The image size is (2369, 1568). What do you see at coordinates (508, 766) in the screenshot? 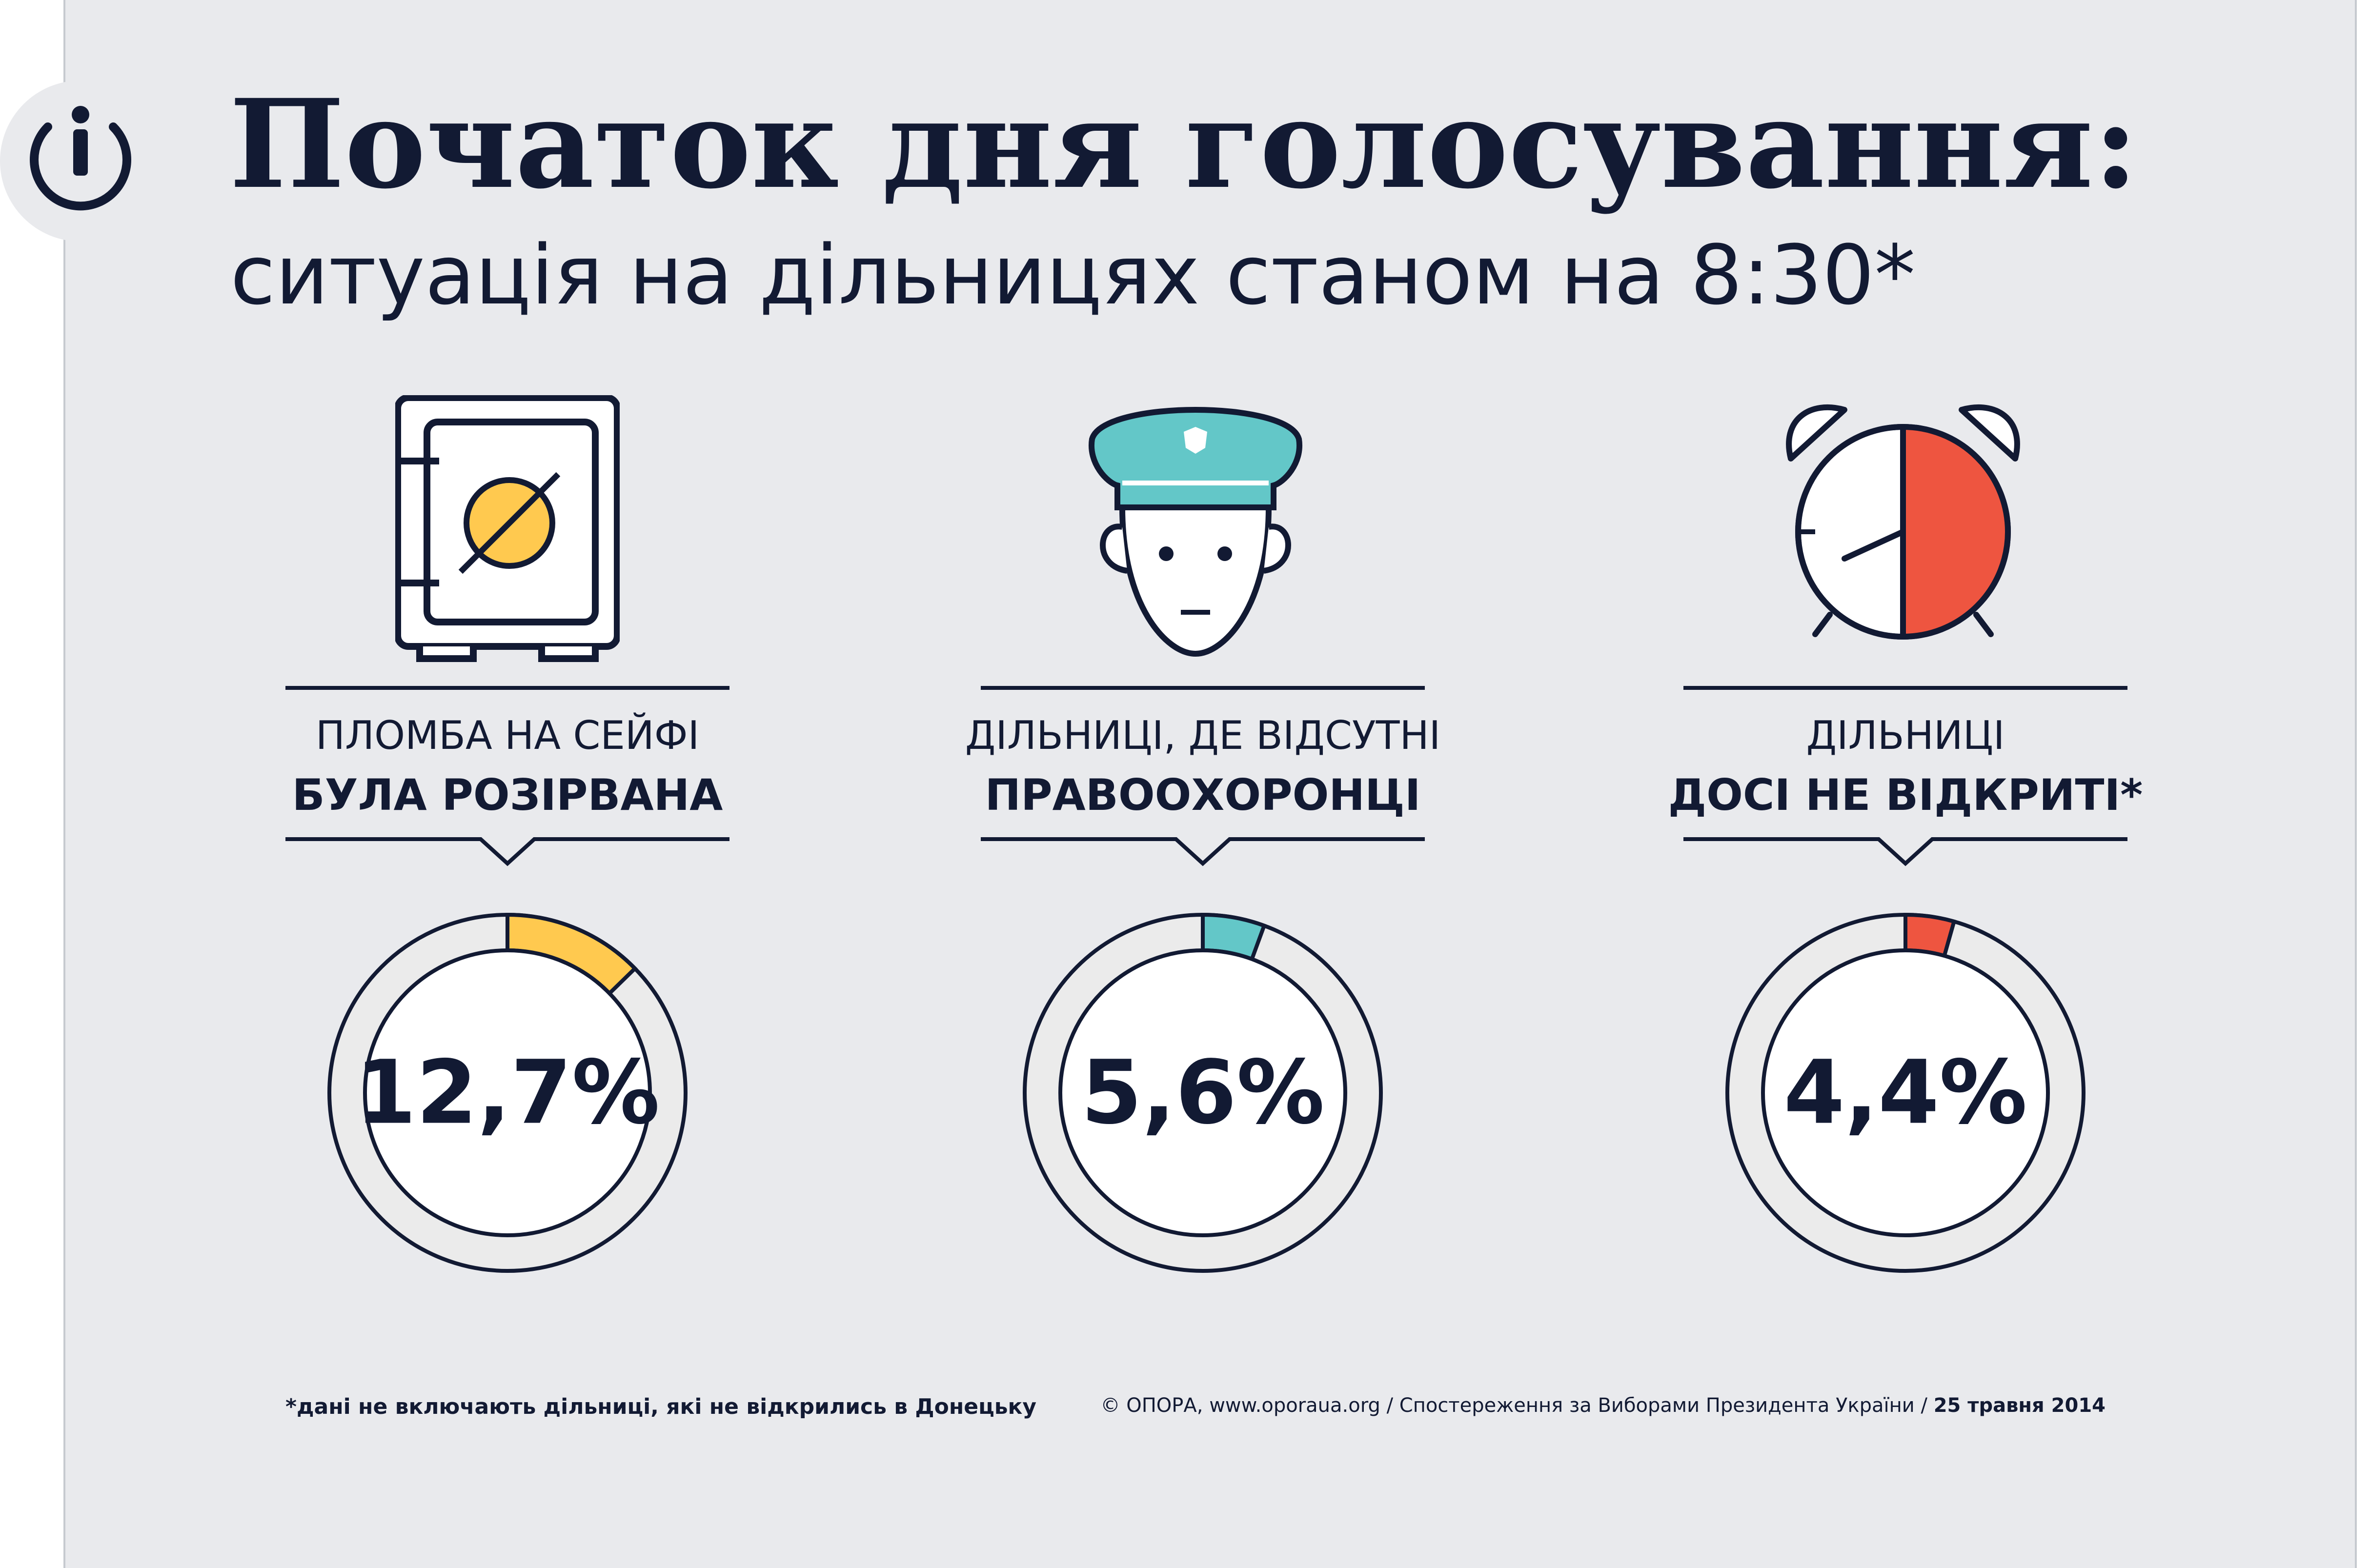
I see `caption-seal-broken: ПЛОМБА НА СЕЙФІ БУЛА РОЗІРВАНА` at bounding box center [508, 766].